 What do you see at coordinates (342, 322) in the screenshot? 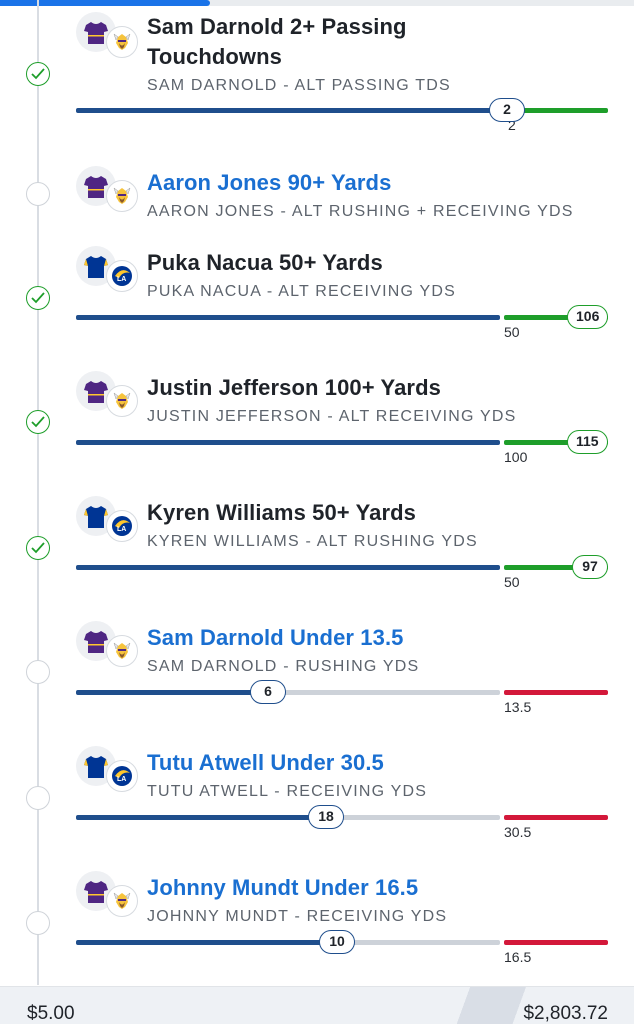
I see `progress-tracker: 50 106` at bounding box center [342, 322].